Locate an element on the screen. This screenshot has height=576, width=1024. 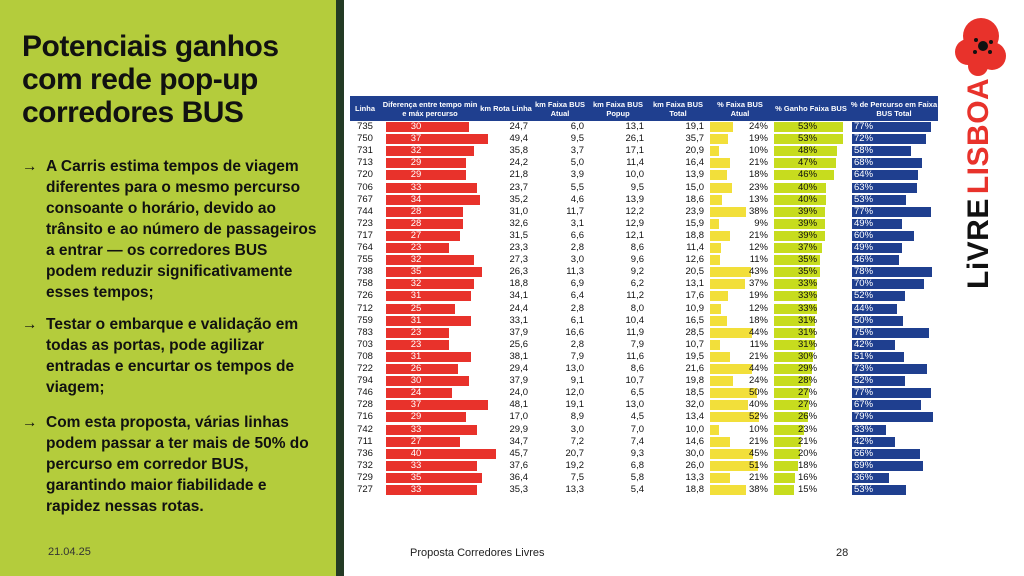
km-value: 28,5 is located at coordinates (695, 332).